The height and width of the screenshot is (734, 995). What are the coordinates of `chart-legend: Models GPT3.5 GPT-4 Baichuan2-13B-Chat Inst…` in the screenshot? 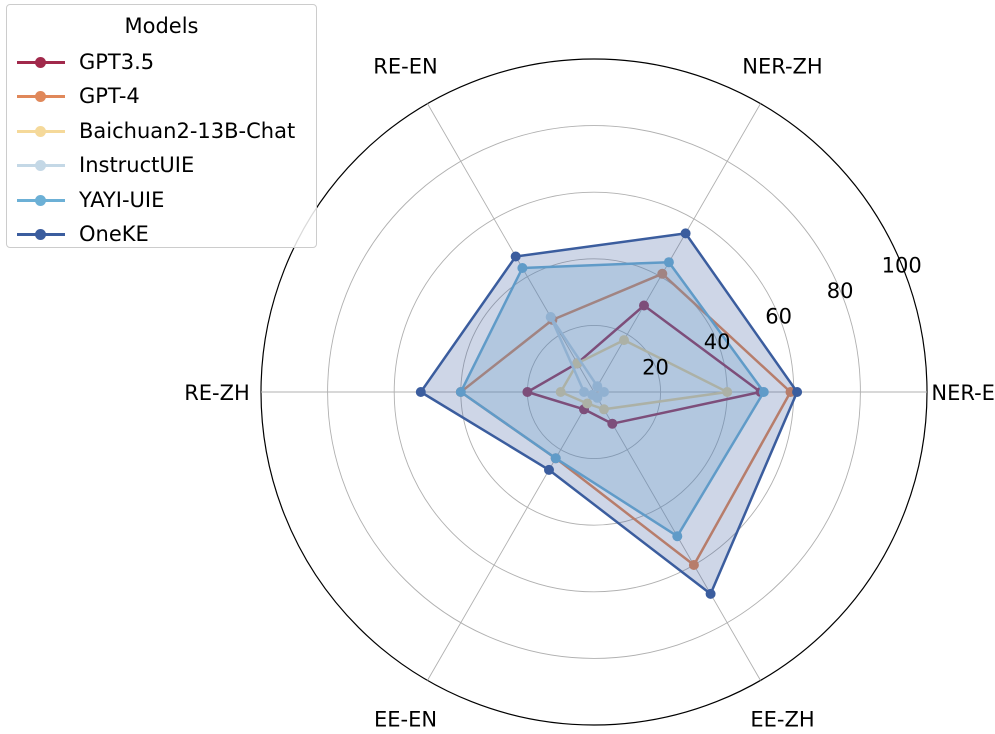 It's located at (161, 126).